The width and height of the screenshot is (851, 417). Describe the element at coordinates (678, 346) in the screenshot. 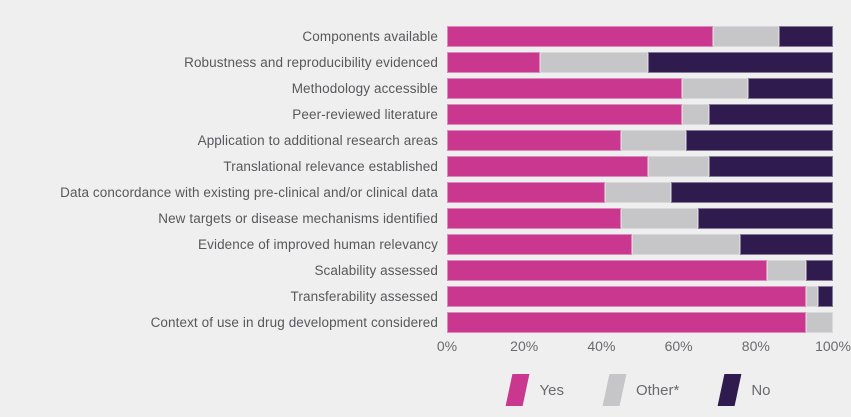

I see `x-axis-tick: 60%` at that location.